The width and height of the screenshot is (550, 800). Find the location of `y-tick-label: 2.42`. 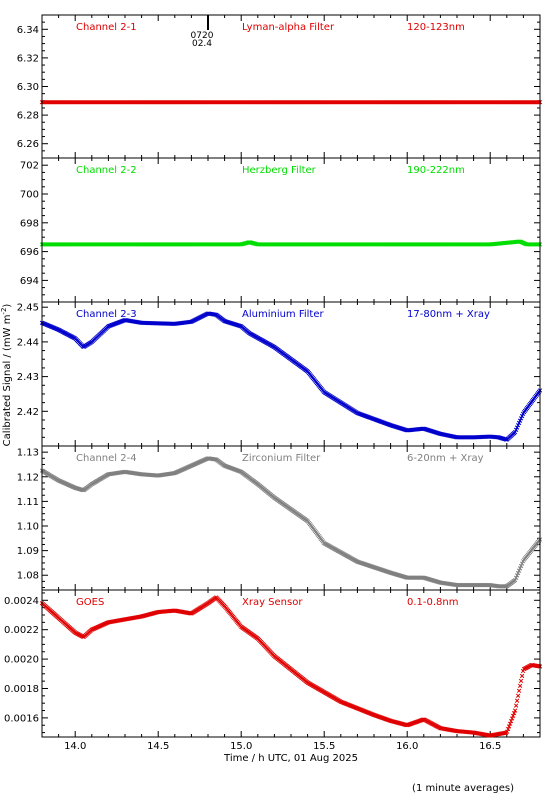

y-tick-label: 2.42 is located at coordinates (28, 412).